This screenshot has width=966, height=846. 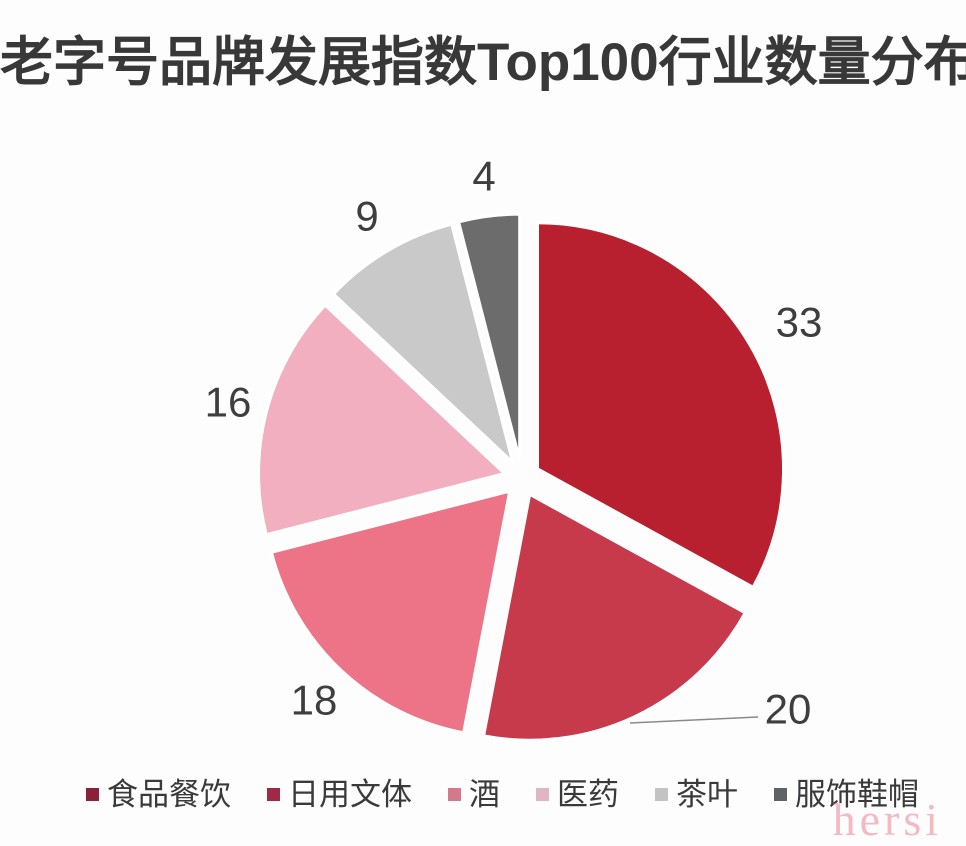 What do you see at coordinates (799, 322) in the screenshot?
I see `pie-value-label-0: 33` at bounding box center [799, 322].